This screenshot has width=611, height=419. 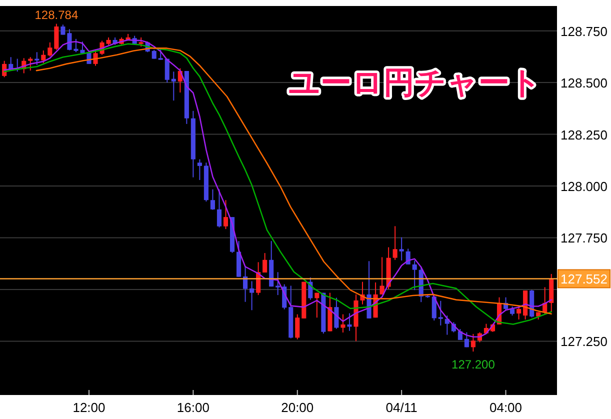 I want to click on y-tick-label: 128.250, so click(x=584, y=134).